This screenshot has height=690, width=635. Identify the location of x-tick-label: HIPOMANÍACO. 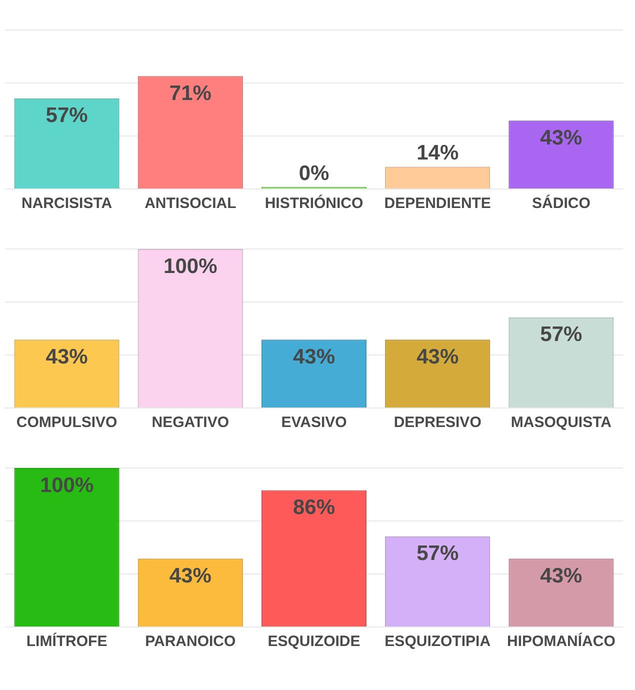
(561, 641).